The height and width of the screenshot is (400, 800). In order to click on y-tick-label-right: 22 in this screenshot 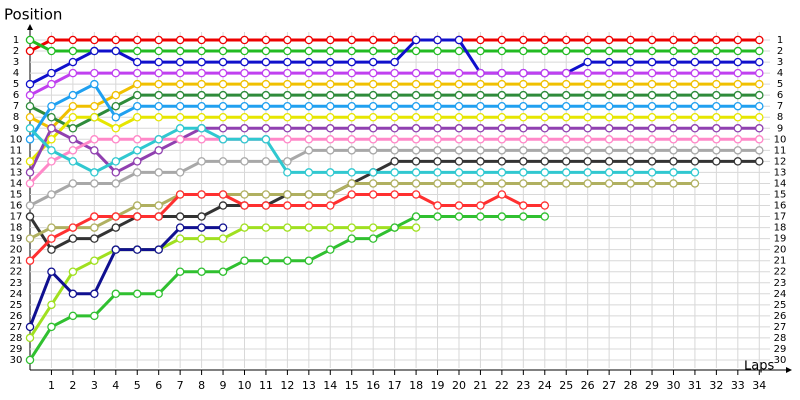, I will do `click(780, 272)`.